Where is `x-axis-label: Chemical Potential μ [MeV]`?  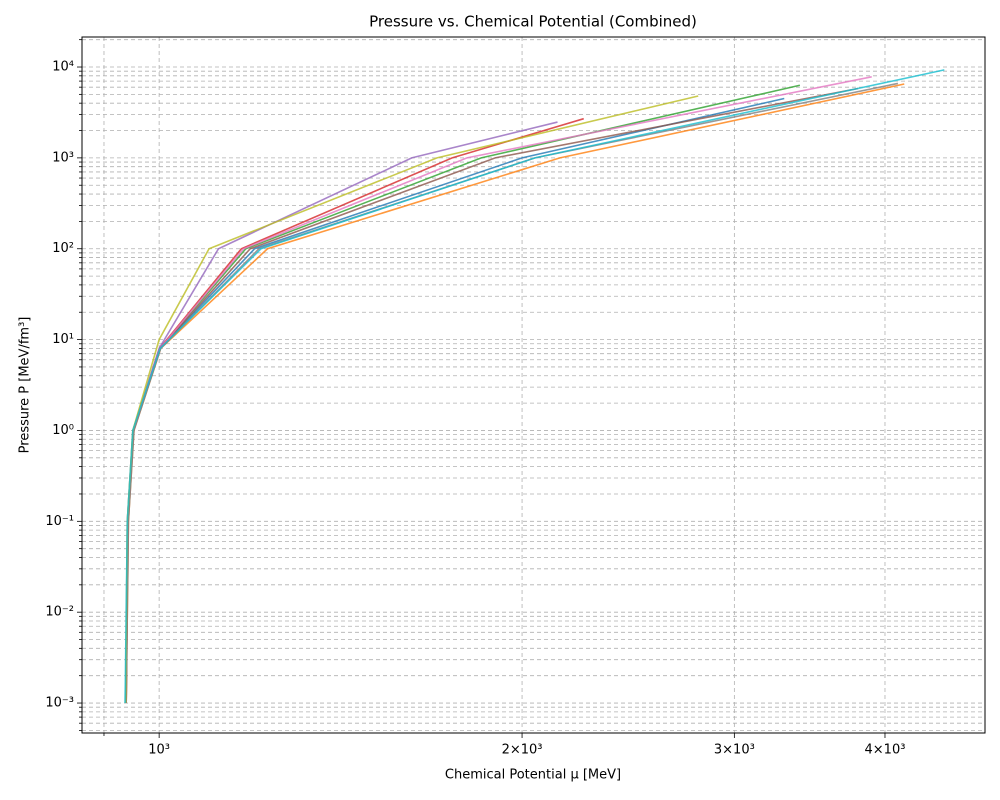 x-axis-label: Chemical Potential μ [MeV] is located at coordinates (533, 775).